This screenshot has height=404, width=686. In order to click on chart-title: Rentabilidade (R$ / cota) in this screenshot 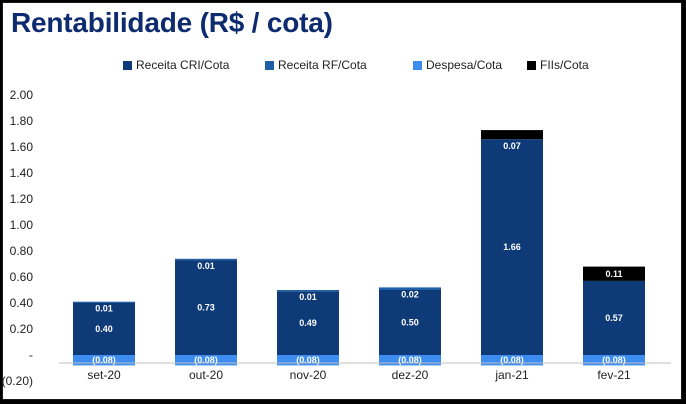, I will do `click(172, 22)`.